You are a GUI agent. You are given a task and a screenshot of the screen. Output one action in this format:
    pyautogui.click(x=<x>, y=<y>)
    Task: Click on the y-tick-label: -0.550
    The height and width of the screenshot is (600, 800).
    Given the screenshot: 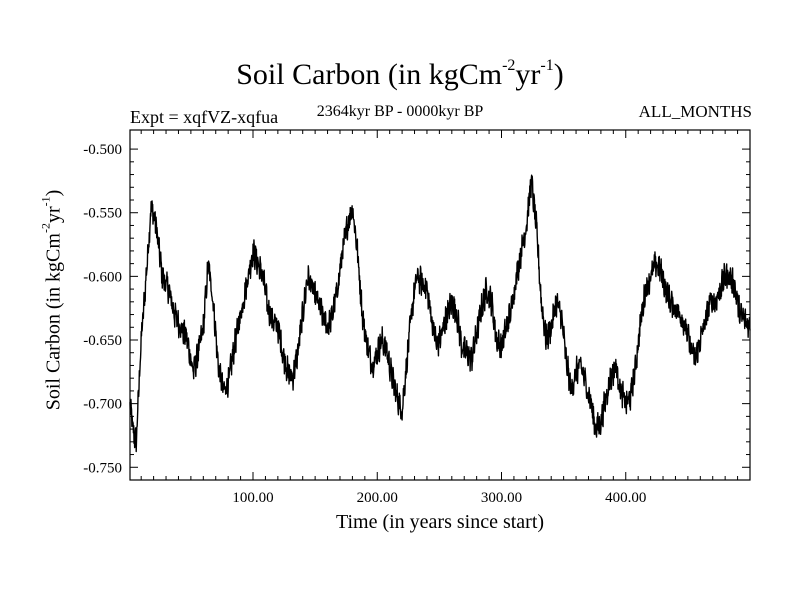 What is the action you would take?
    pyautogui.click(x=102, y=214)
    